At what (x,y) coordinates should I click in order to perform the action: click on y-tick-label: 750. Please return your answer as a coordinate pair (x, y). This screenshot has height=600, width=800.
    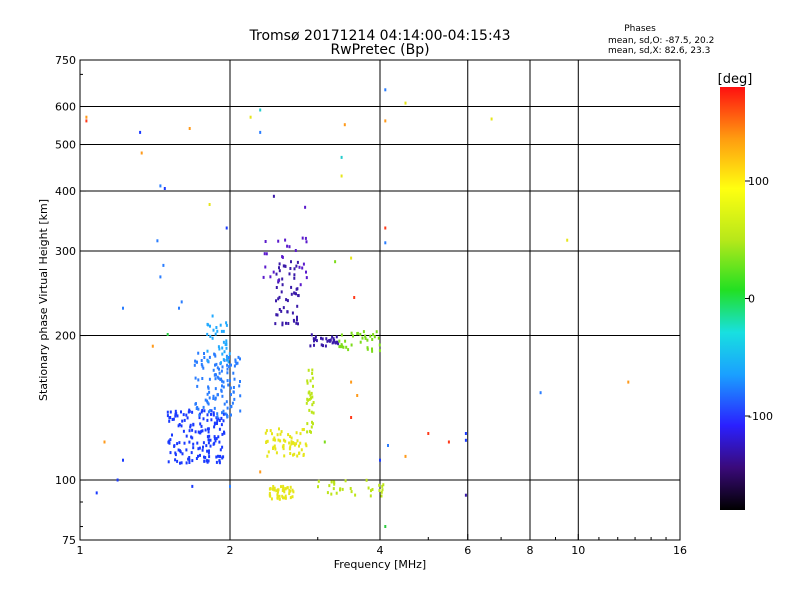
    Looking at the image, I should click on (65, 60).